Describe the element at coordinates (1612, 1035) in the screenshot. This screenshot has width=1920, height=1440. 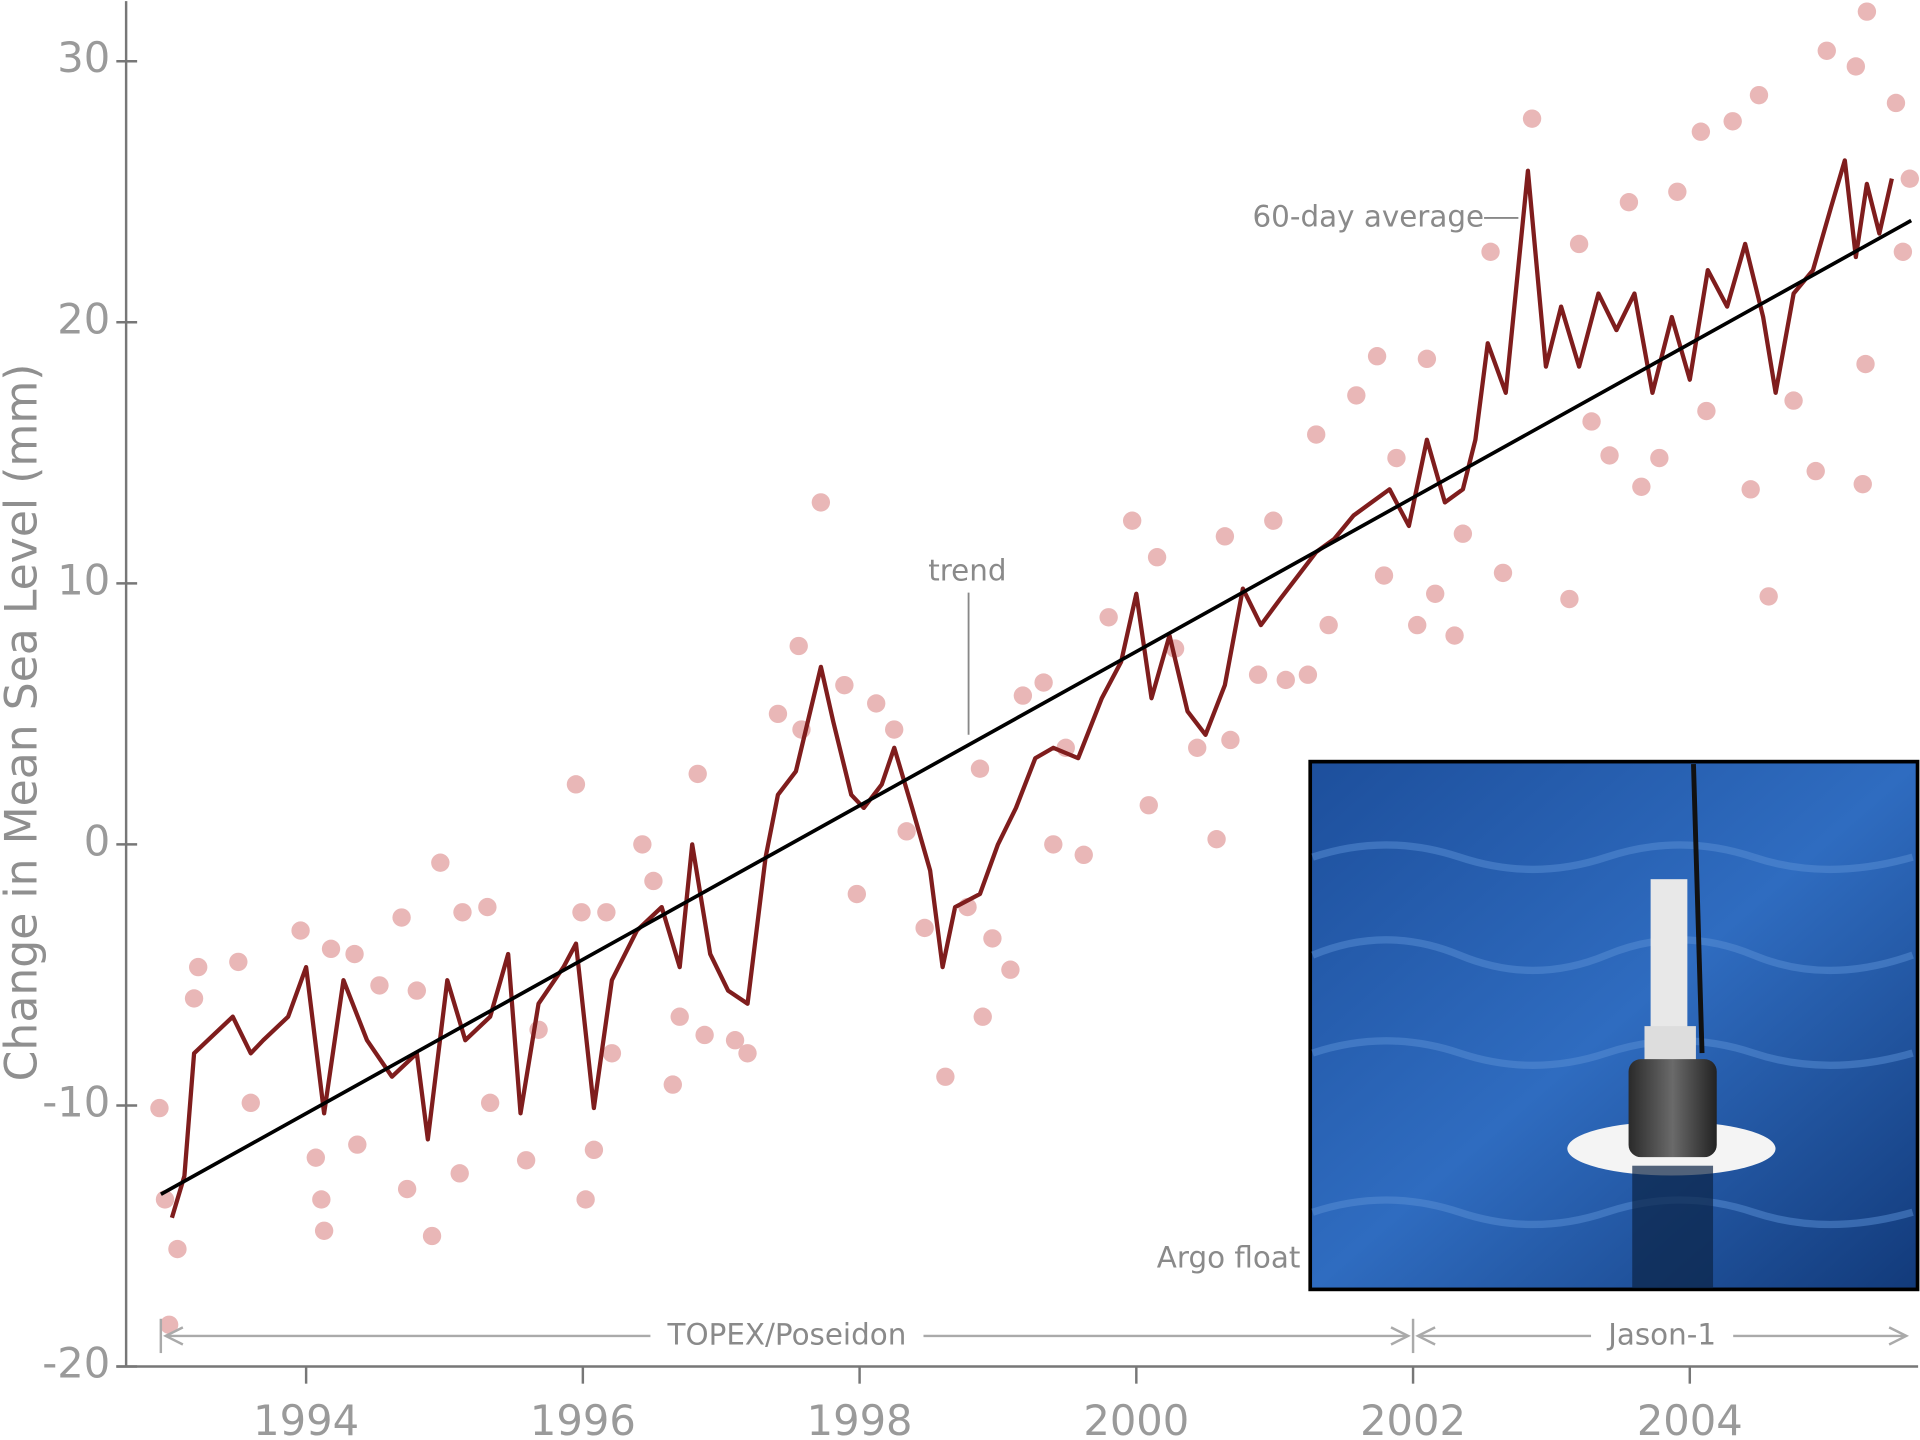
I see `waves` at that location.